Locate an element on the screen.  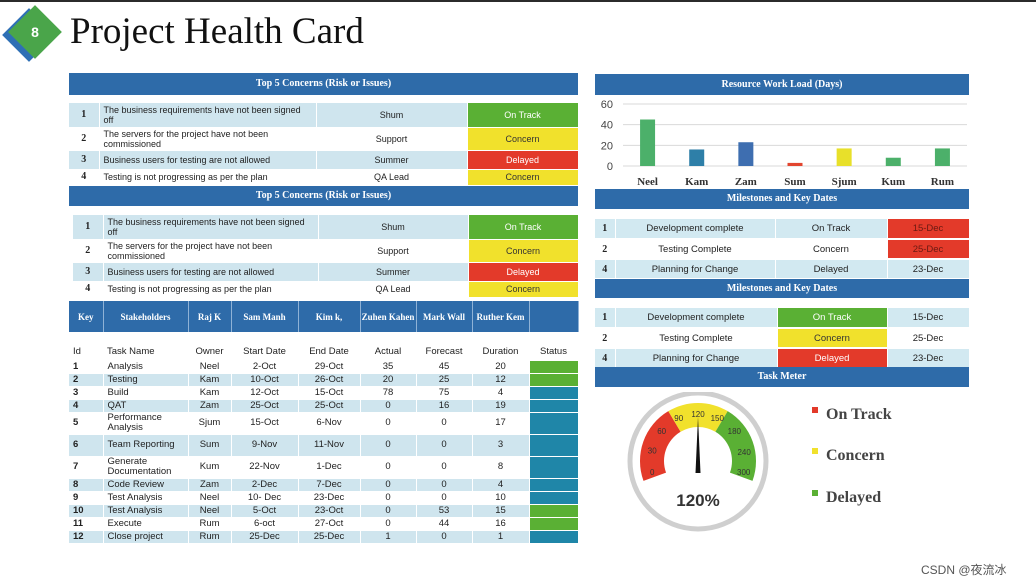
concern-status-badge: Delayed is located at coordinates (523, 272).